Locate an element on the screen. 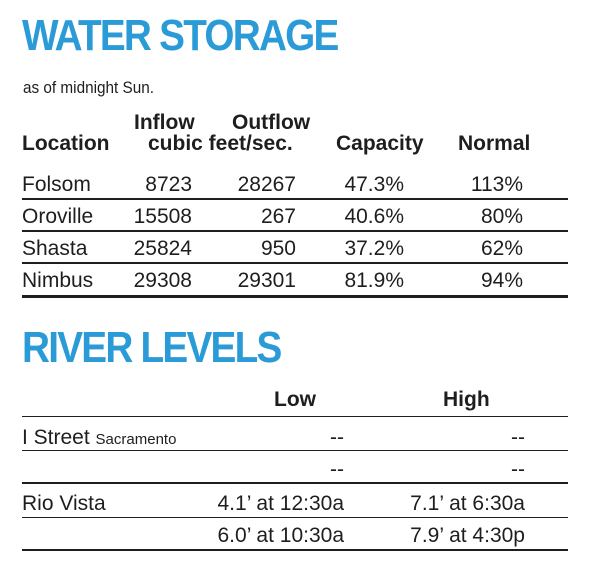  header-location: Location is located at coordinates (66, 143).